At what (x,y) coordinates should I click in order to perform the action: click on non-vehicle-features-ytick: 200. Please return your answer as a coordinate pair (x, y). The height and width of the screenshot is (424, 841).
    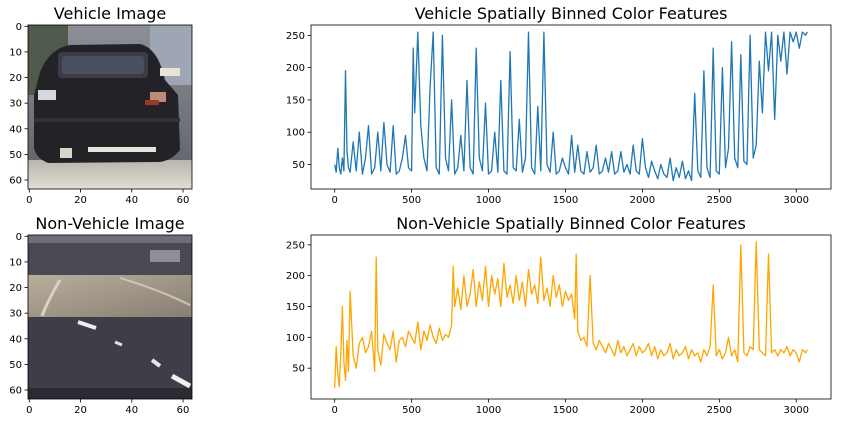
    Looking at the image, I should click on (298, 276).